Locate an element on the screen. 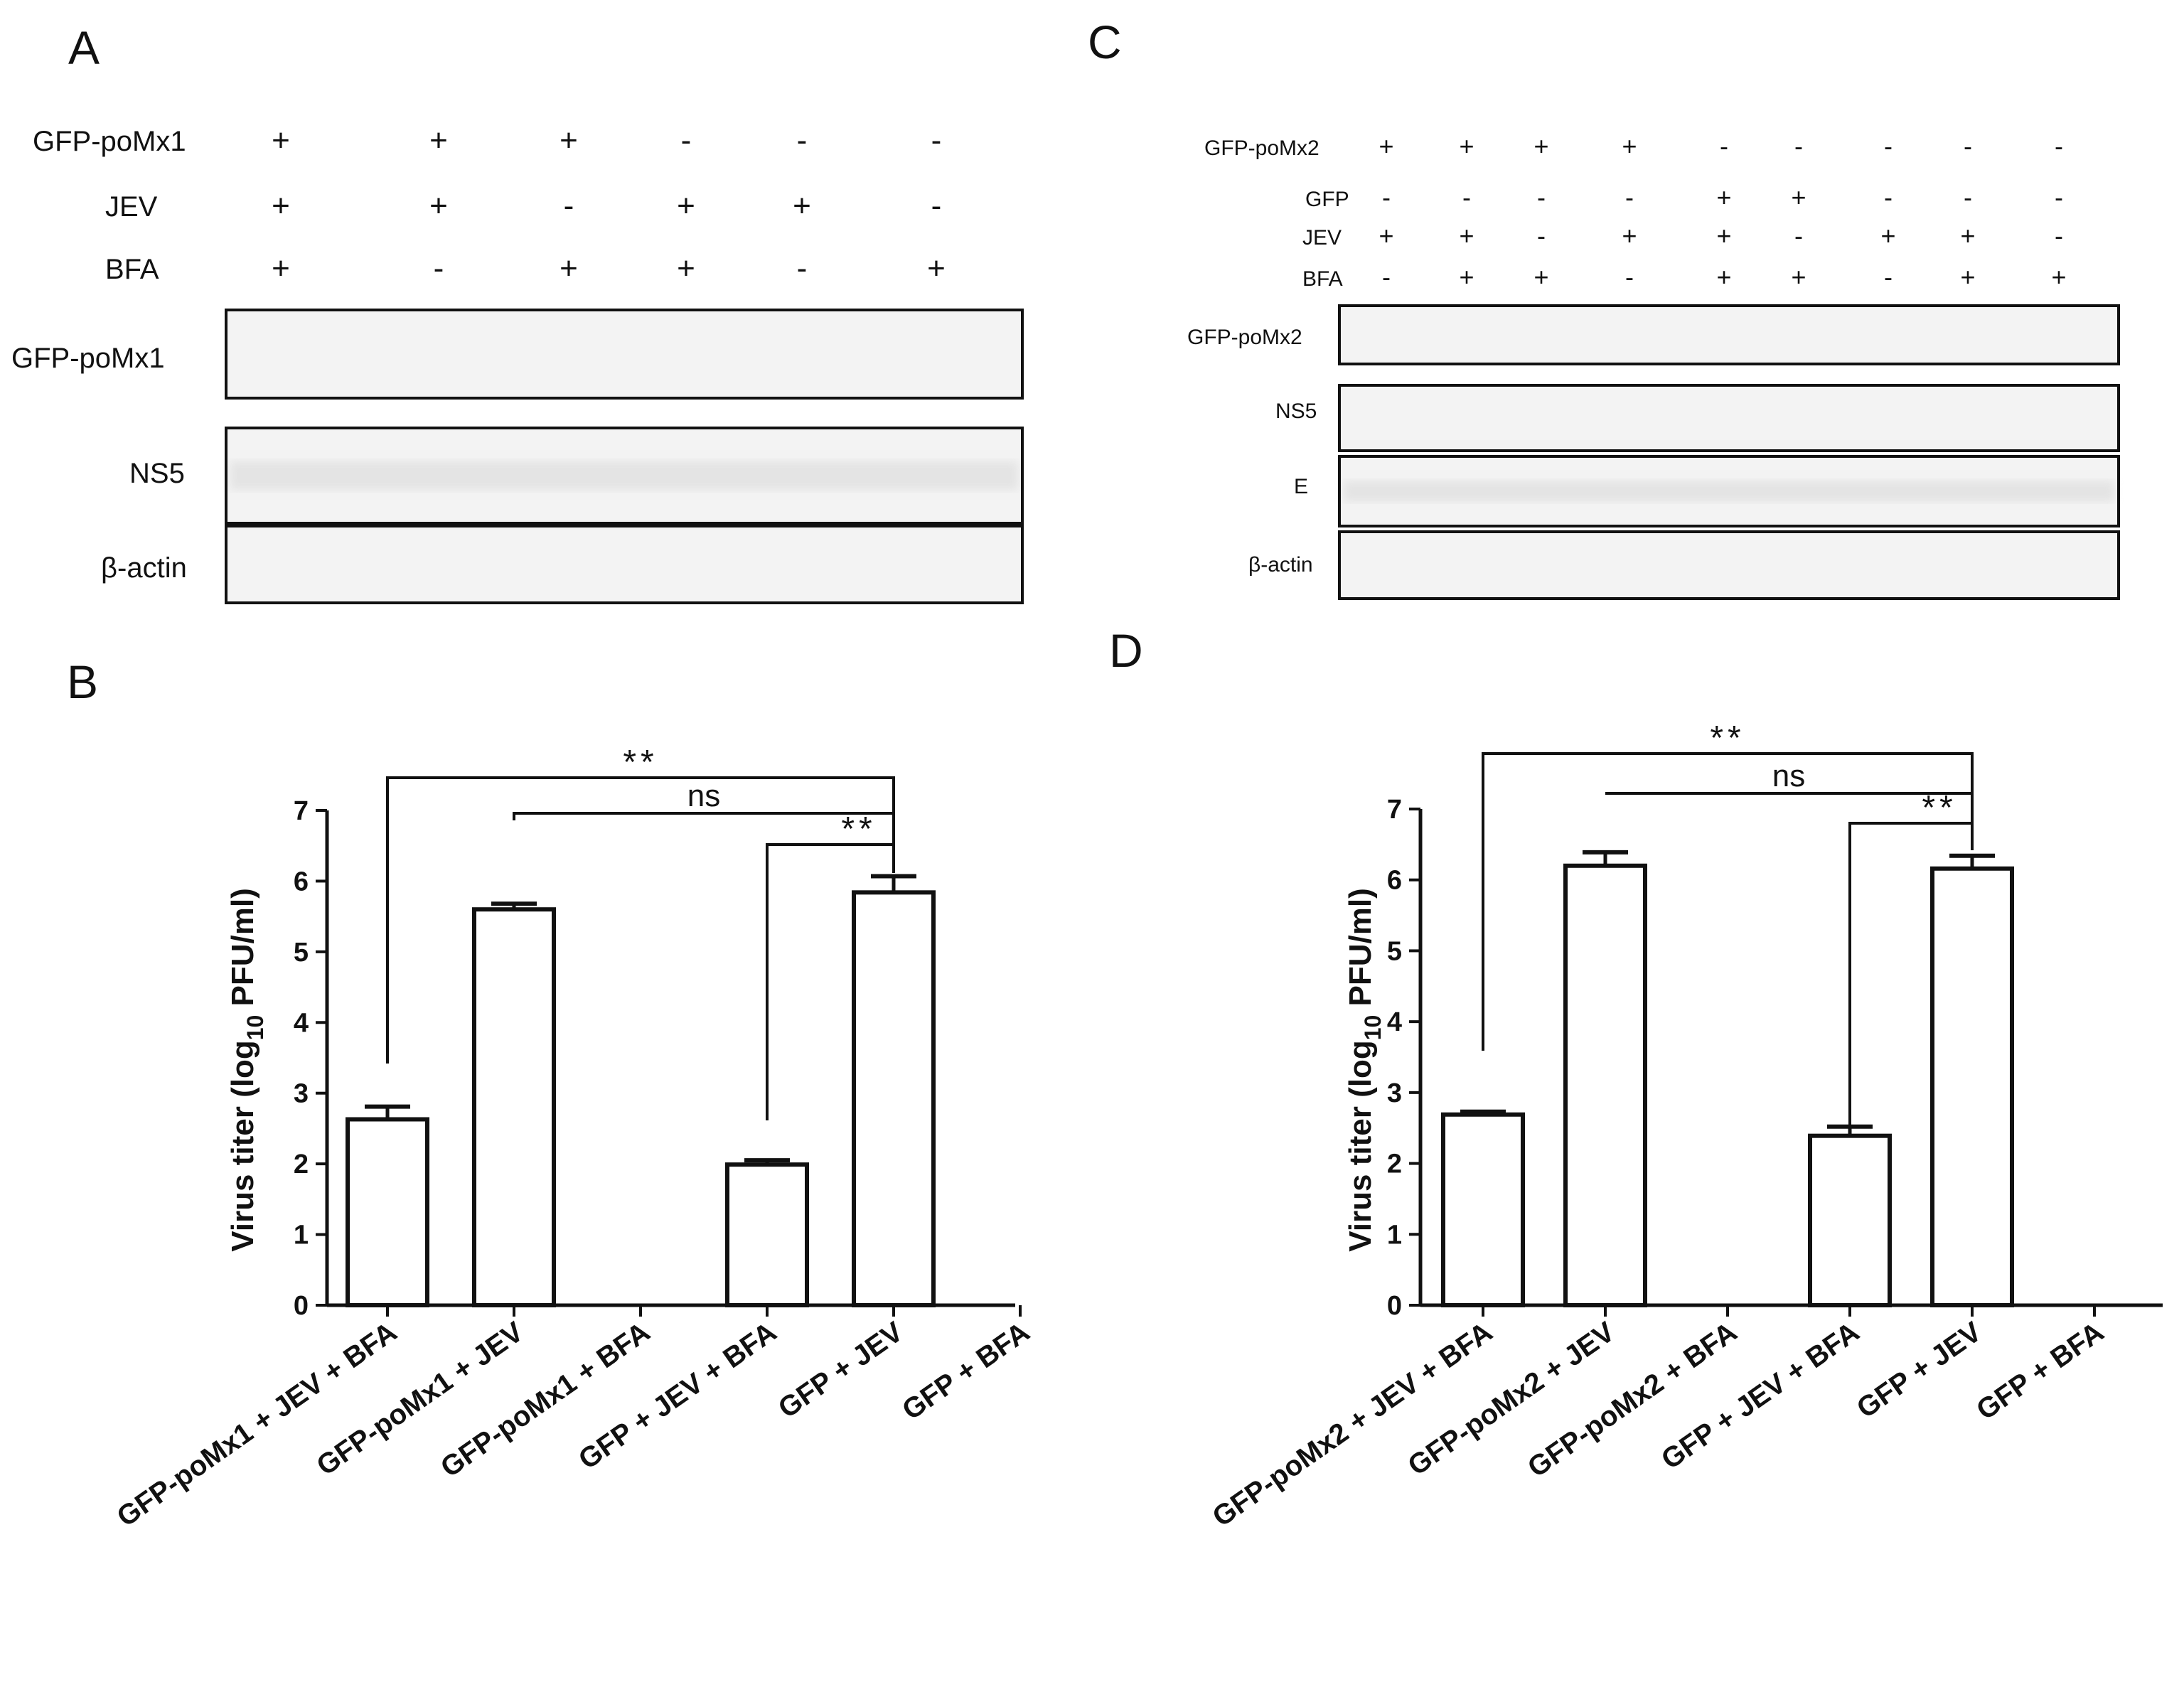 This screenshot has height=1682, width=2184. blot-a-row-label-0: GFP-poMx1 is located at coordinates (88, 358).